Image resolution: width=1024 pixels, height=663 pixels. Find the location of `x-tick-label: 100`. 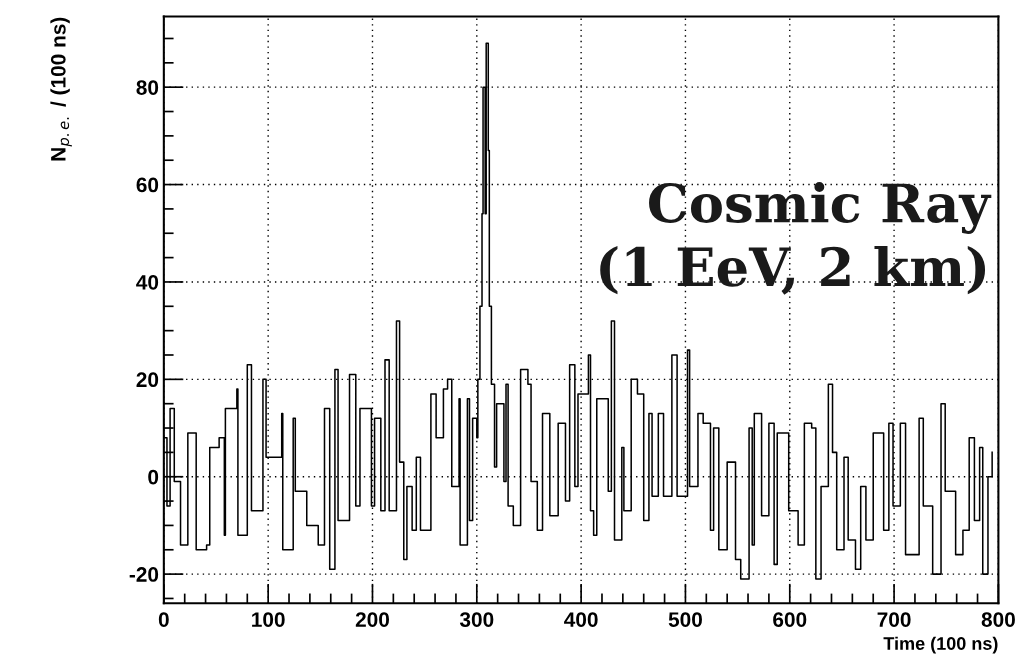

x-tick-label: 100 is located at coordinates (268, 619).